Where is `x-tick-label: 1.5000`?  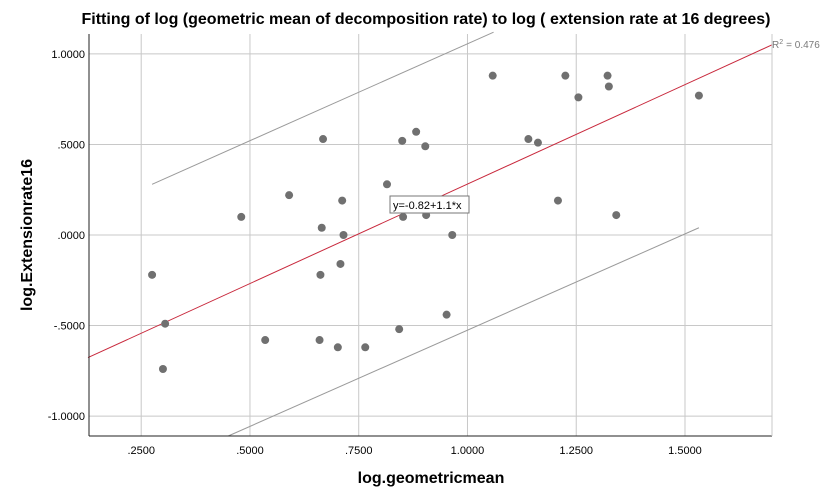
x-tick-label: 1.5000 is located at coordinates (685, 451).